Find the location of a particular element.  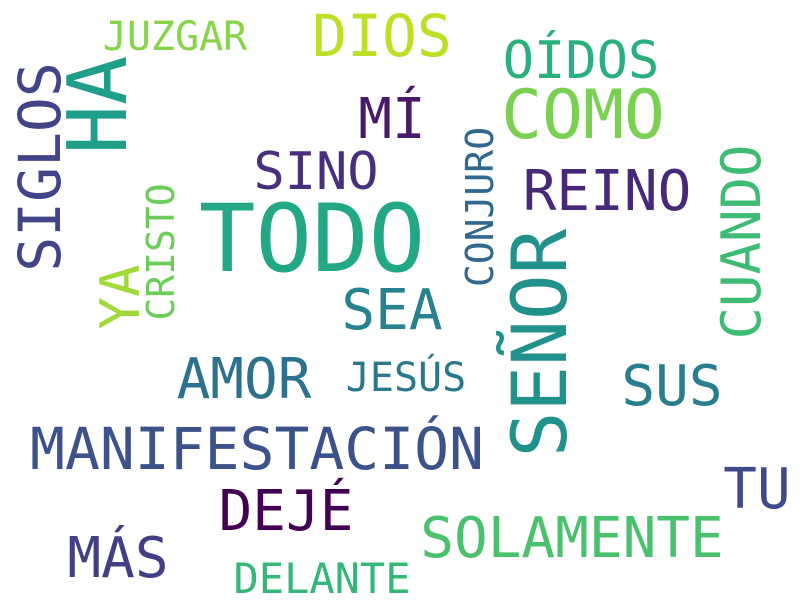

word-mas: MÁS is located at coordinates (118, 558).